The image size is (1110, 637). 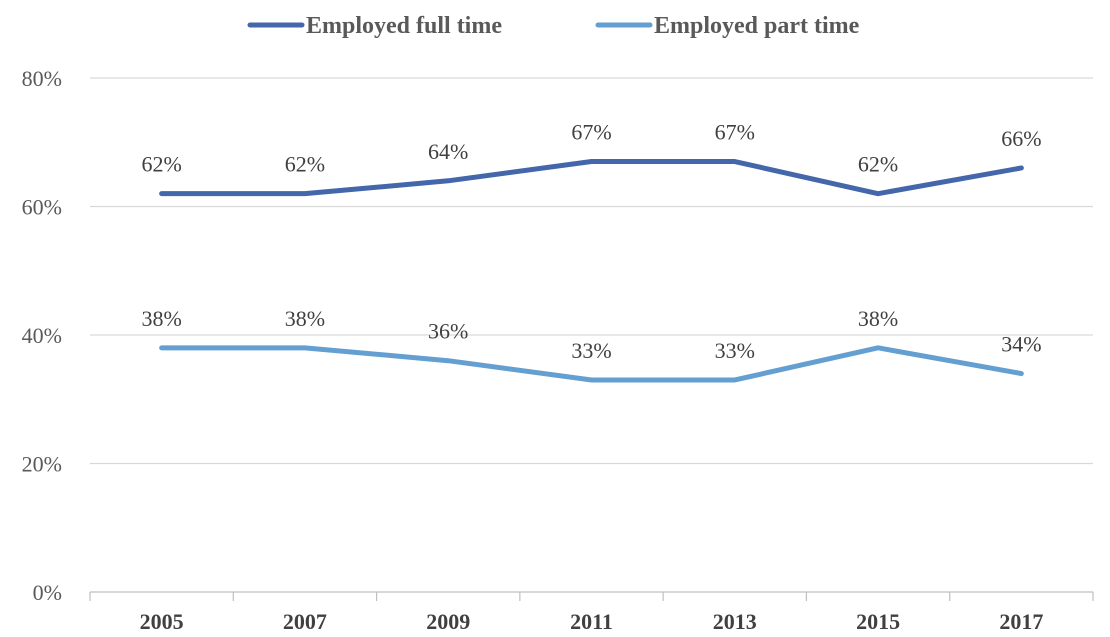 I want to click on data-label: 36%, so click(x=448, y=331).